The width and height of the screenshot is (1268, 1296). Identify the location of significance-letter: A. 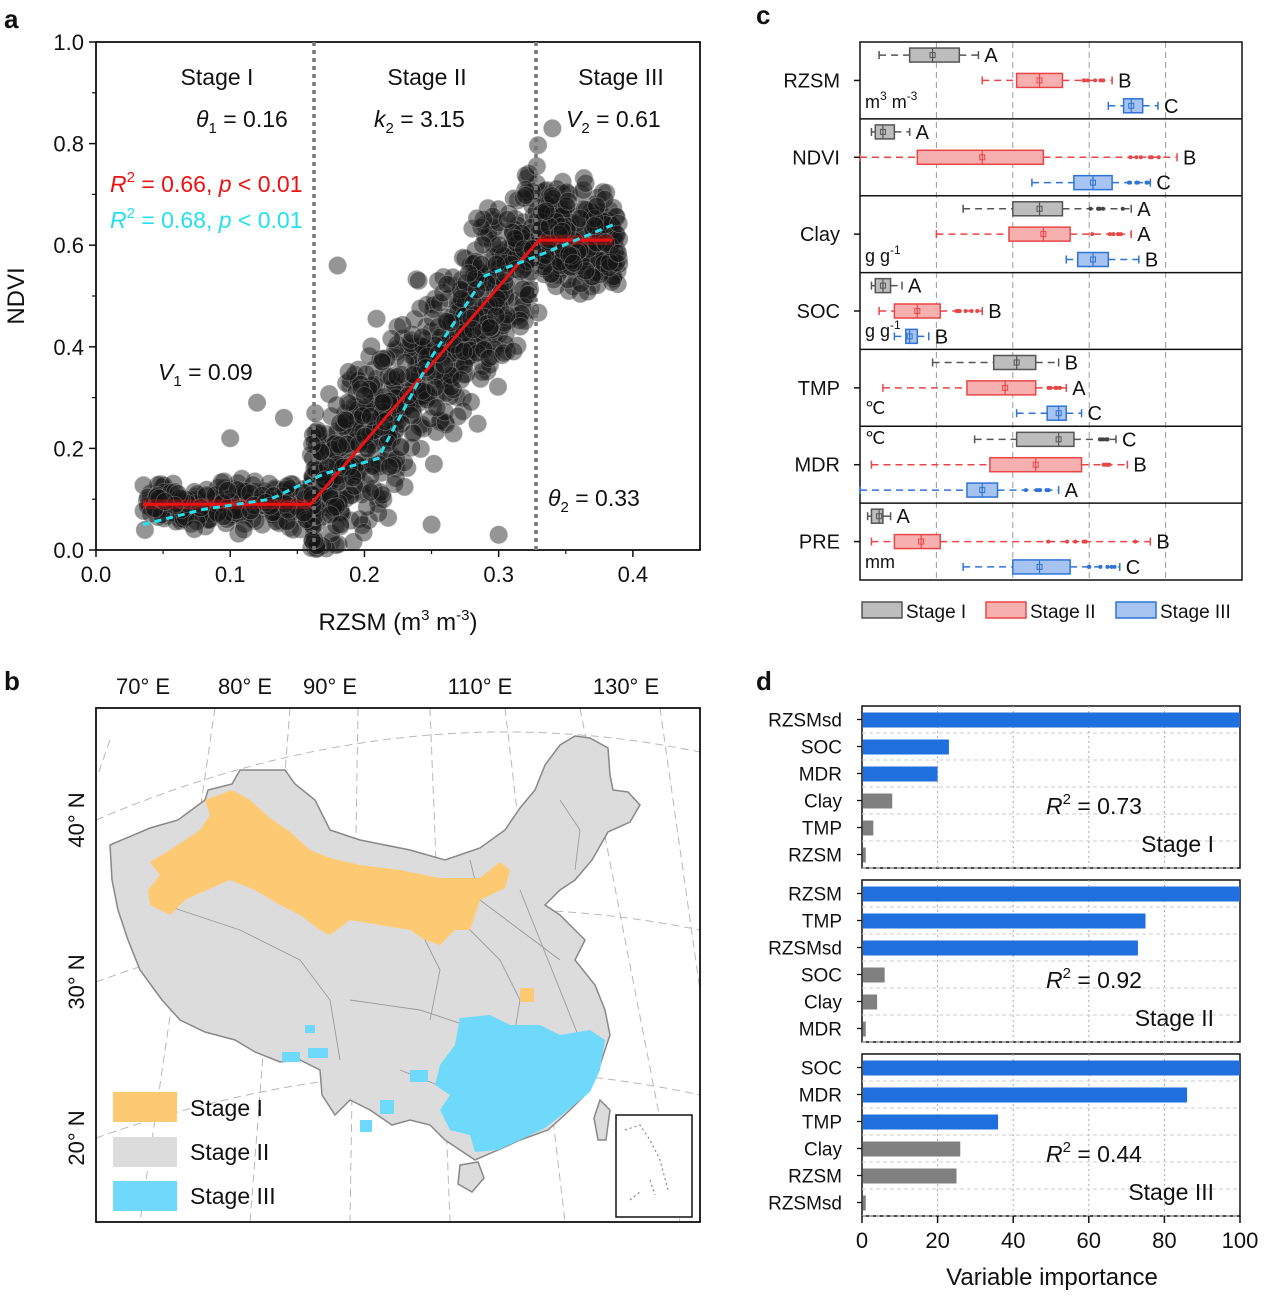
(915, 287).